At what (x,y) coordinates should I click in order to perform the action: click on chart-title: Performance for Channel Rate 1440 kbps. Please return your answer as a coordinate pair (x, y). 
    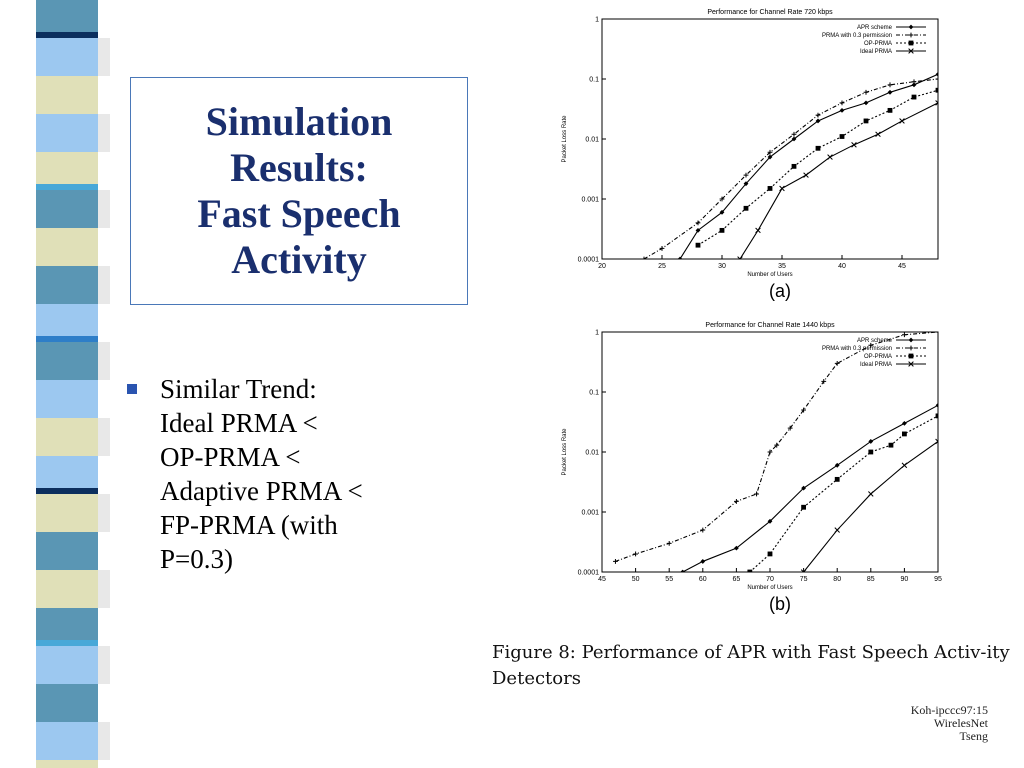
    Looking at the image, I should click on (770, 325).